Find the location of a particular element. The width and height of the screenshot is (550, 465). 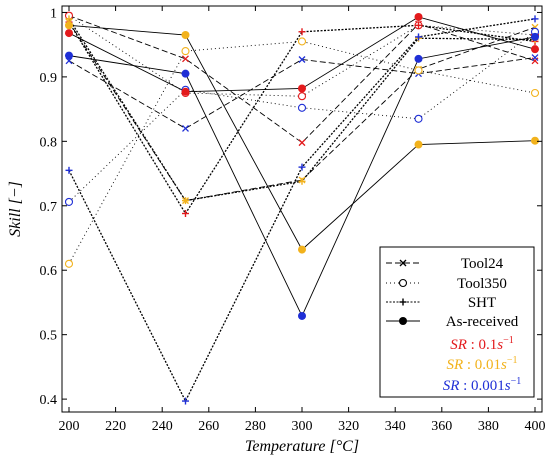

y-tick-label: 0.6 is located at coordinates (49, 271).